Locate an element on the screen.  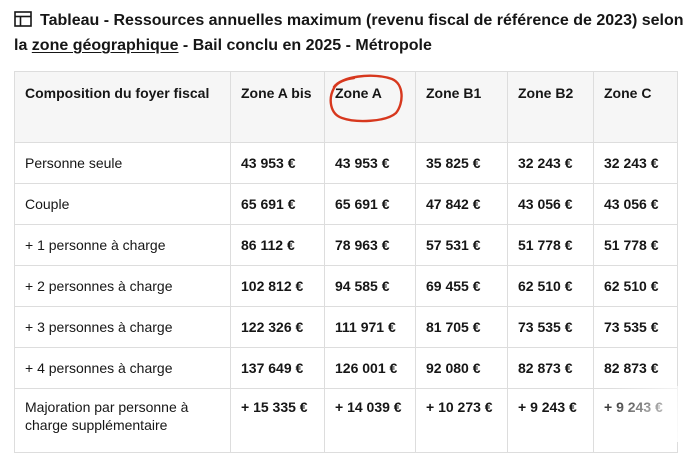
cell-value: 111 971 € is located at coordinates (370, 327).